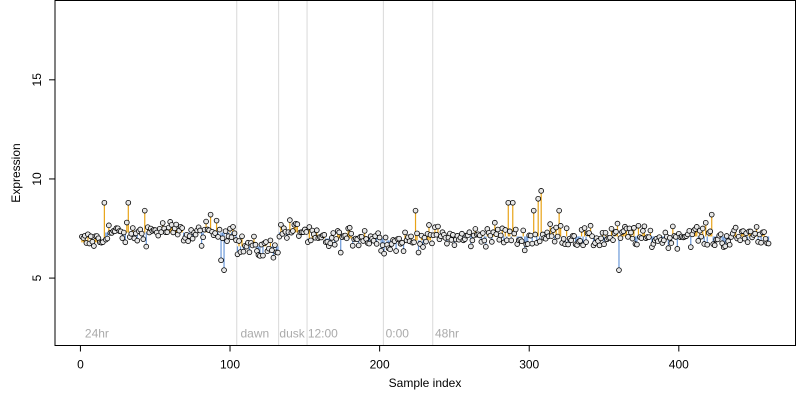  I want to click on x-axis-title: Sample index, so click(425, 383).